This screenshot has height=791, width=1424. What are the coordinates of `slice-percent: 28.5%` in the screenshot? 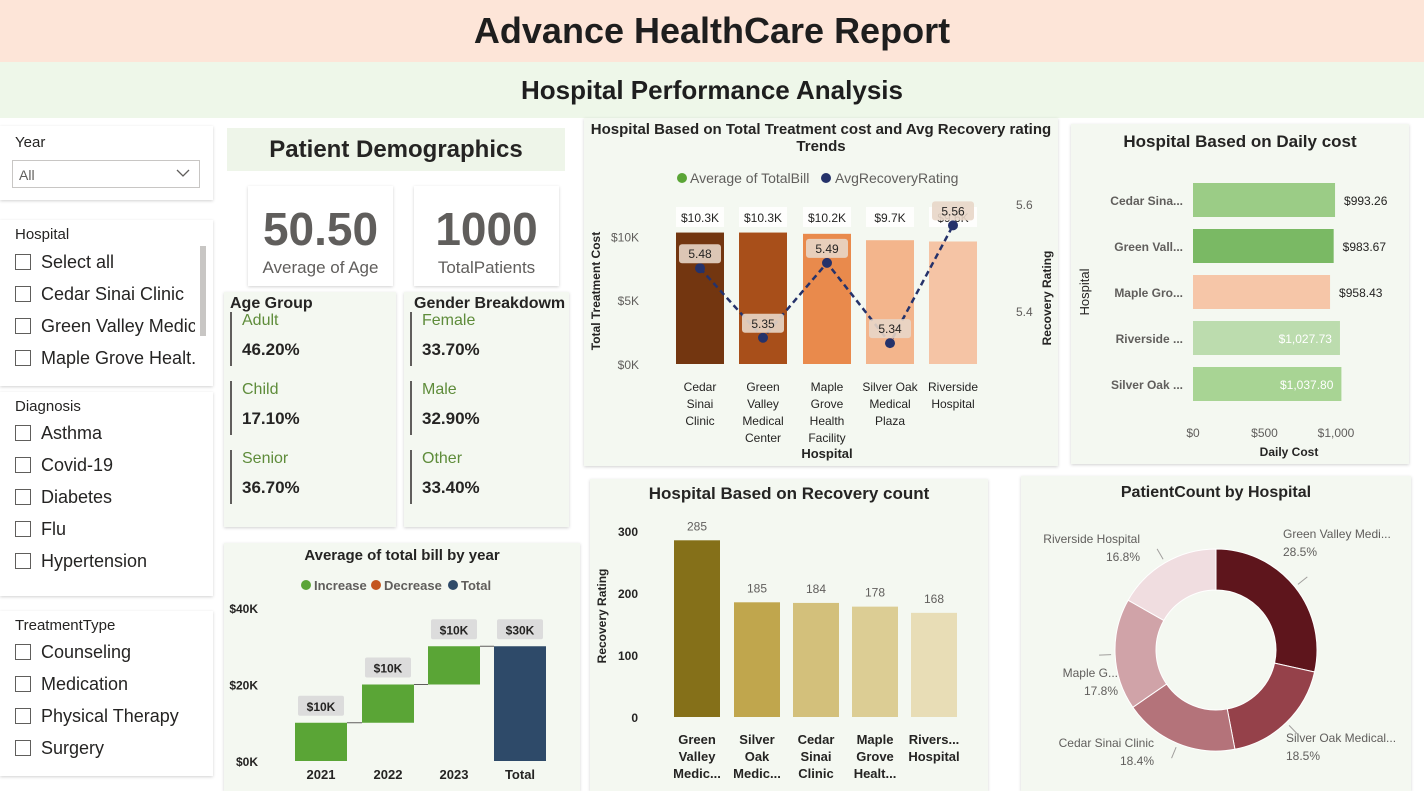 It's located at (1300, 552).